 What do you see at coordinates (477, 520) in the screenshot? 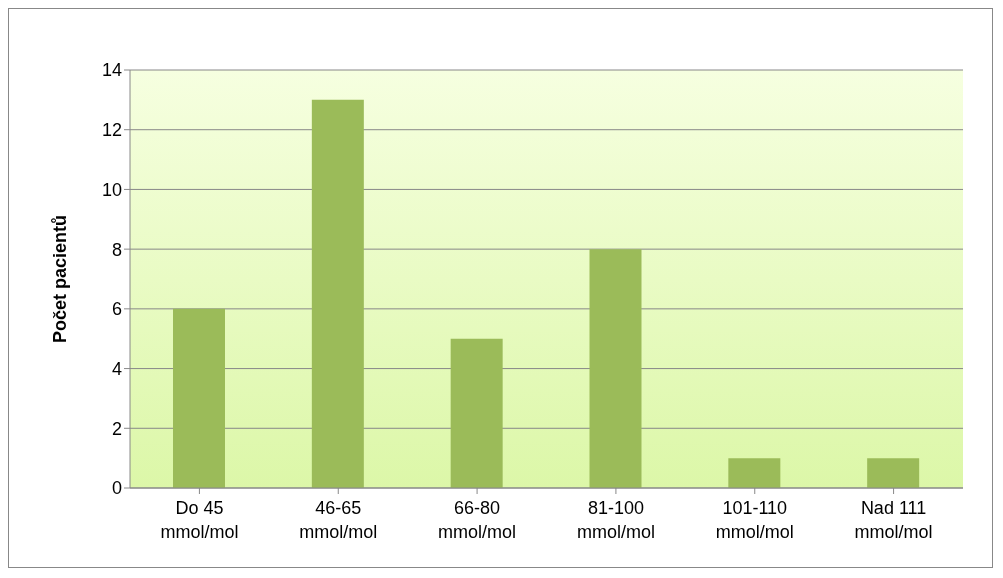
I see `x-tick-label: 66-80 mmol/mol` at bounding box center [477, 520].